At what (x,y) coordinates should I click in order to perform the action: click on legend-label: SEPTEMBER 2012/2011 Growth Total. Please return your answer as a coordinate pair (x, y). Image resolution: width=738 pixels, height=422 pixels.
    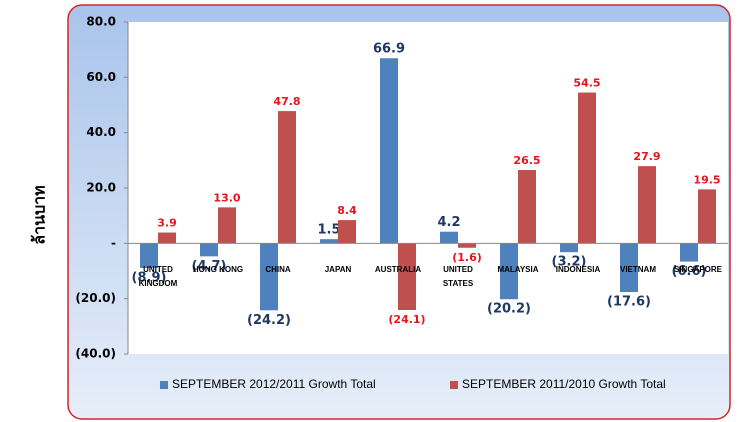
    Looking at the image, I should click on (274, 384).